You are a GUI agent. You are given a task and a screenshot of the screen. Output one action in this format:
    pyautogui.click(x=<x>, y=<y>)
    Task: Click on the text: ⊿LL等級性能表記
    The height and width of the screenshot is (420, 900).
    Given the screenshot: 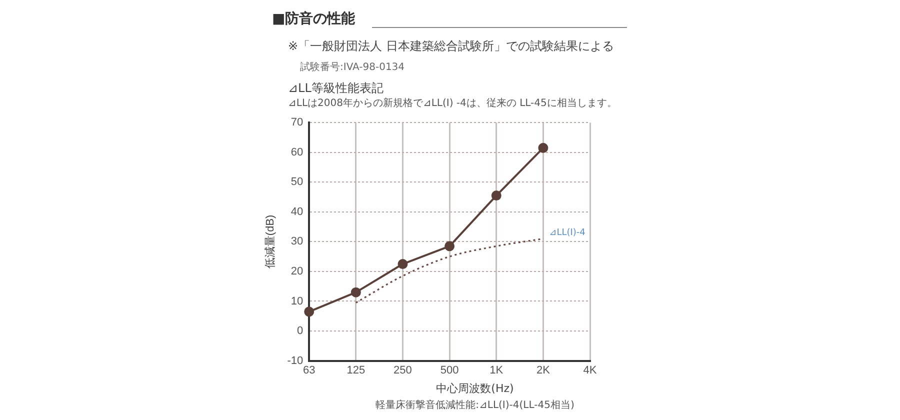 What is the action you would take?
    pyautogui.click(x=336, y=88)
    